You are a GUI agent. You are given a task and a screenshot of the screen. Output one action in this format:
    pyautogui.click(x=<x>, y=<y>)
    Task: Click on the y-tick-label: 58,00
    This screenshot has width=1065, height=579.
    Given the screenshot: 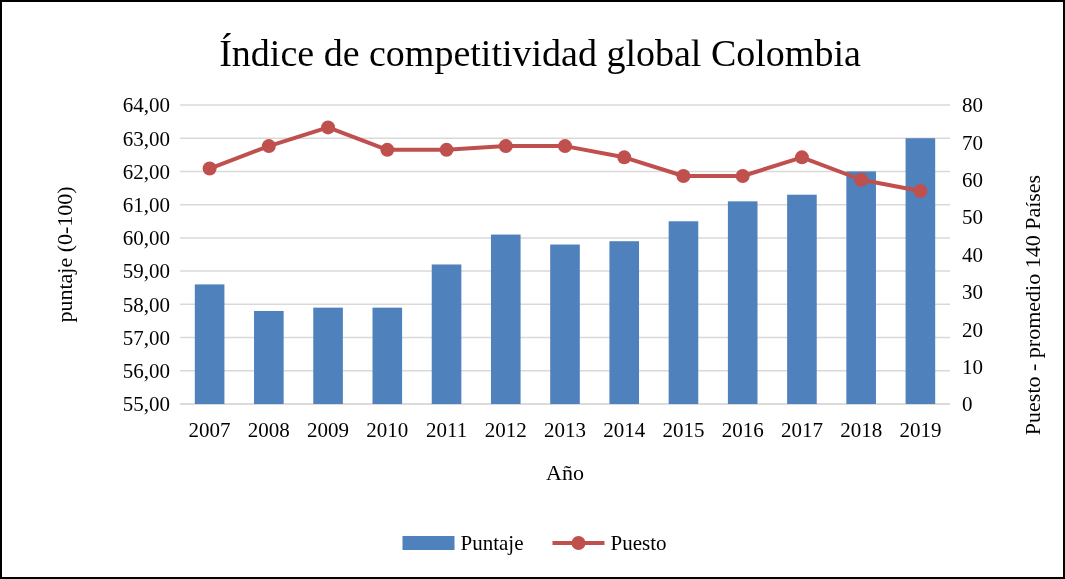 What is the action you would take?
    pyautogui.click(x=146, y=304)
    